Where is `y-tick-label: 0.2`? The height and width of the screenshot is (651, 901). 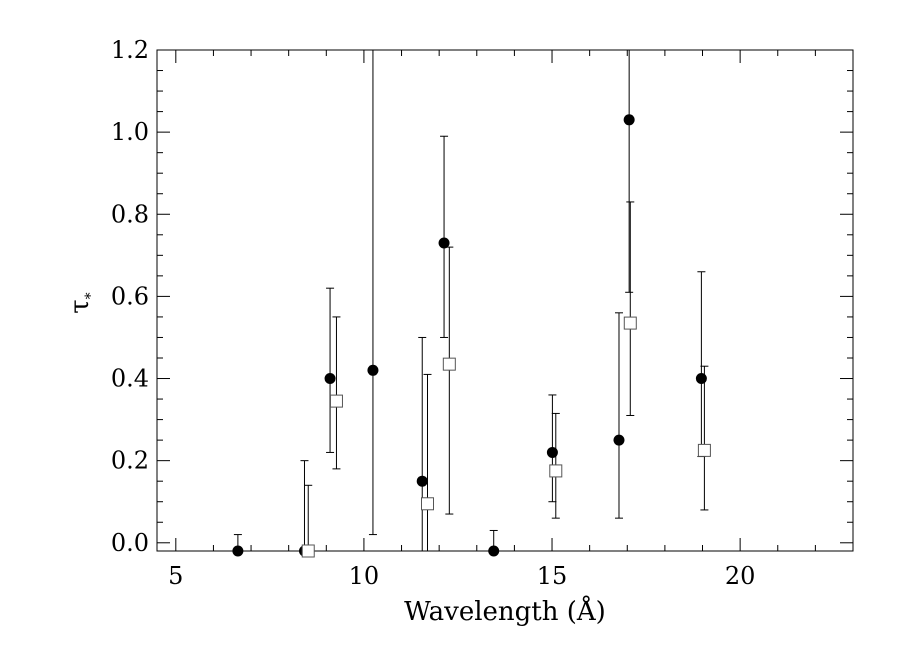 y-tick-label: 0.2 is located at coordinates (130, 461).